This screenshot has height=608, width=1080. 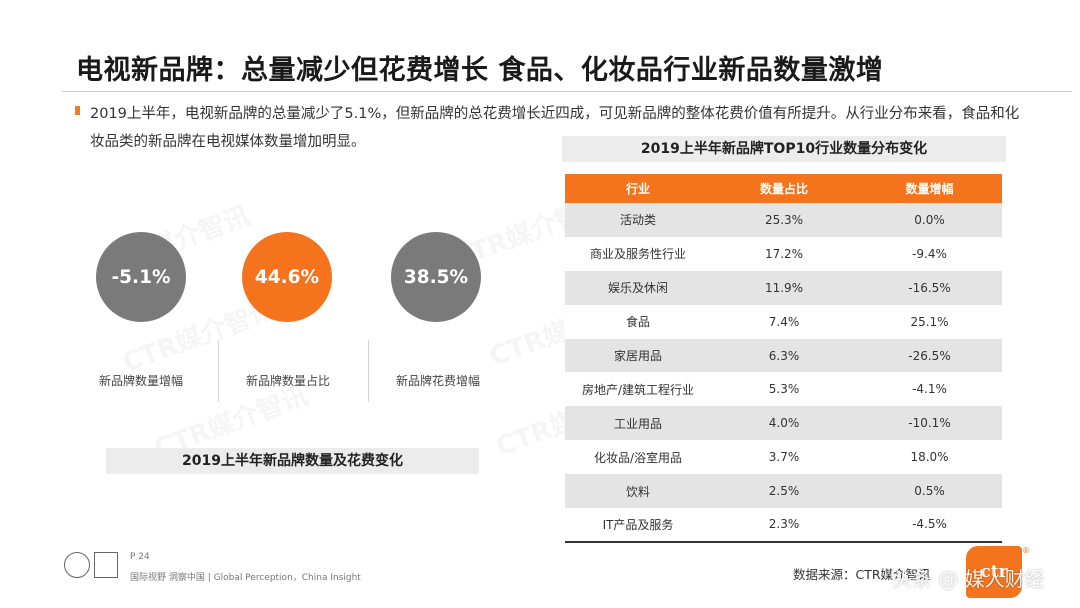 I want to click on kpi-circle-count-share: 44.6%, so click(x=287, y=277).